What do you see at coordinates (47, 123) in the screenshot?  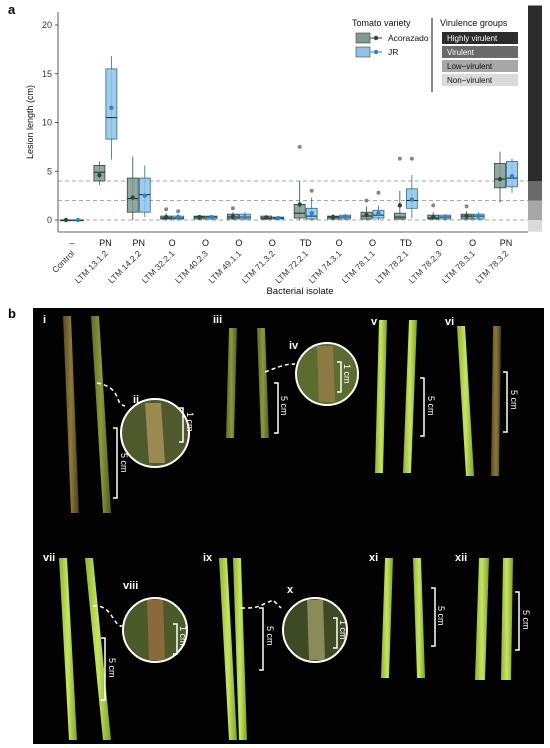 I see `y-tick-label-10: 10` at bounding box center [47, 123].